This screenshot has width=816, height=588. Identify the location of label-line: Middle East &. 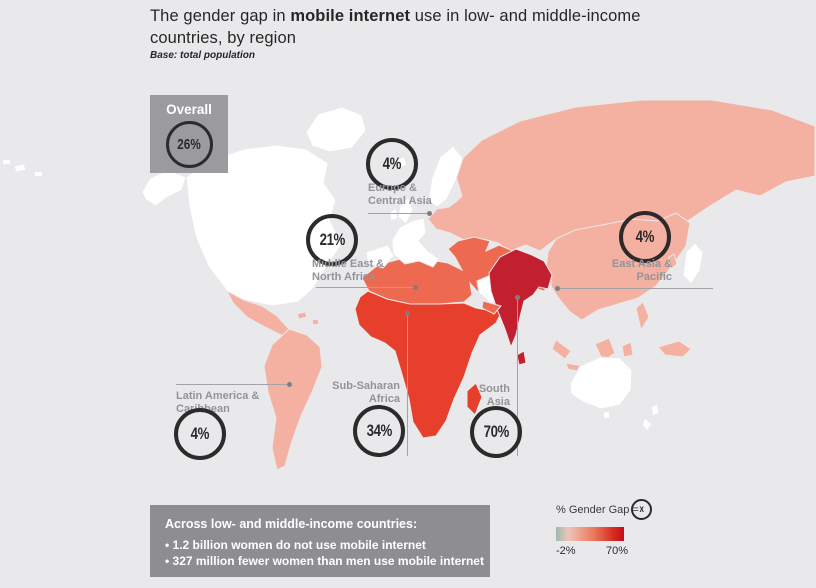
(348, 264).